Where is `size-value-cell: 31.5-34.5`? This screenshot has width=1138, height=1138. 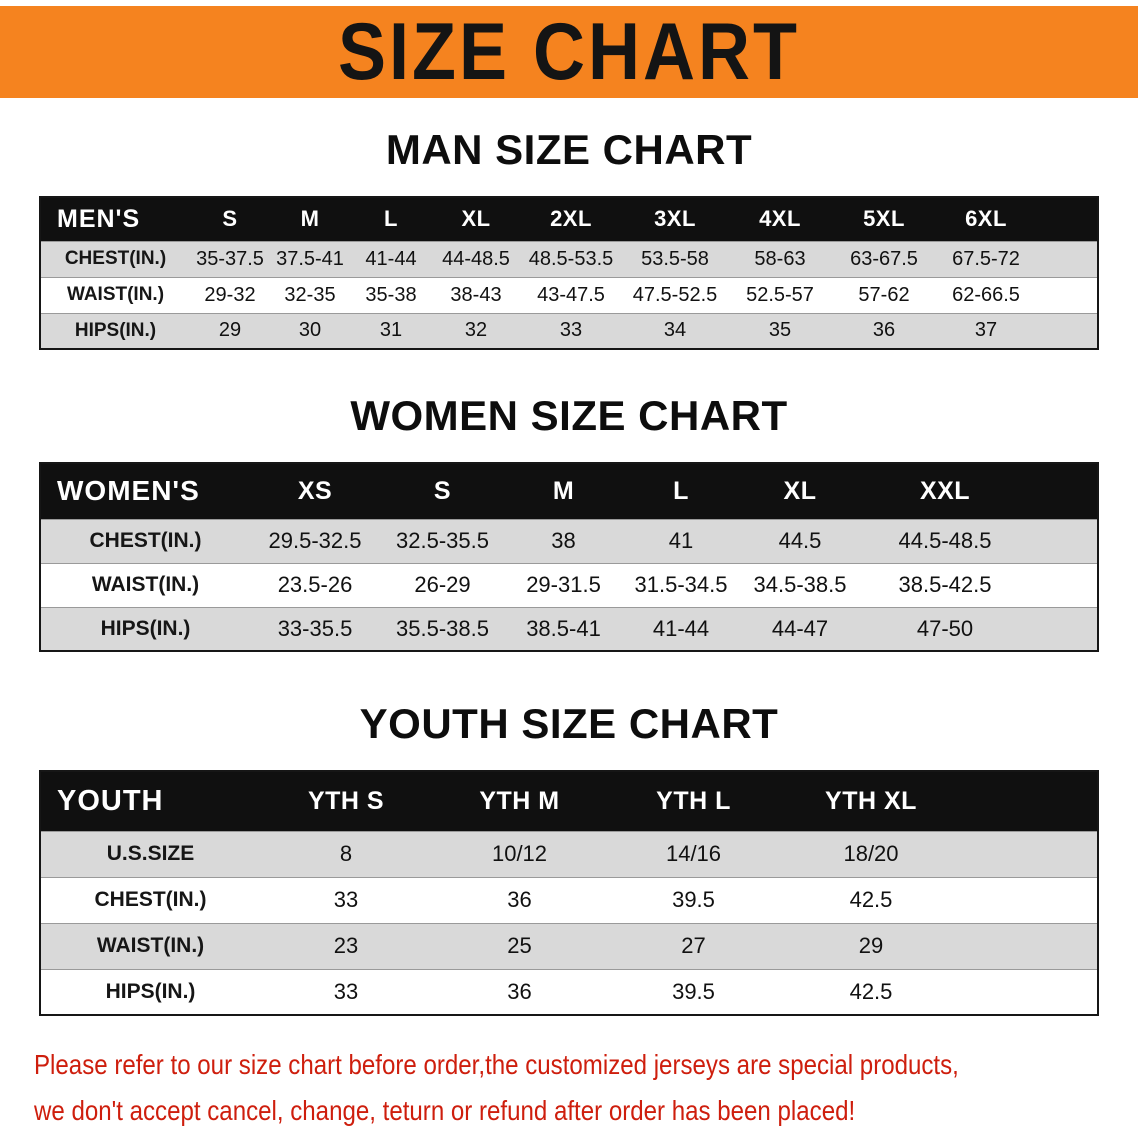 size-value-cell: 31.5-34.5 is located at coordinates (681, 585).